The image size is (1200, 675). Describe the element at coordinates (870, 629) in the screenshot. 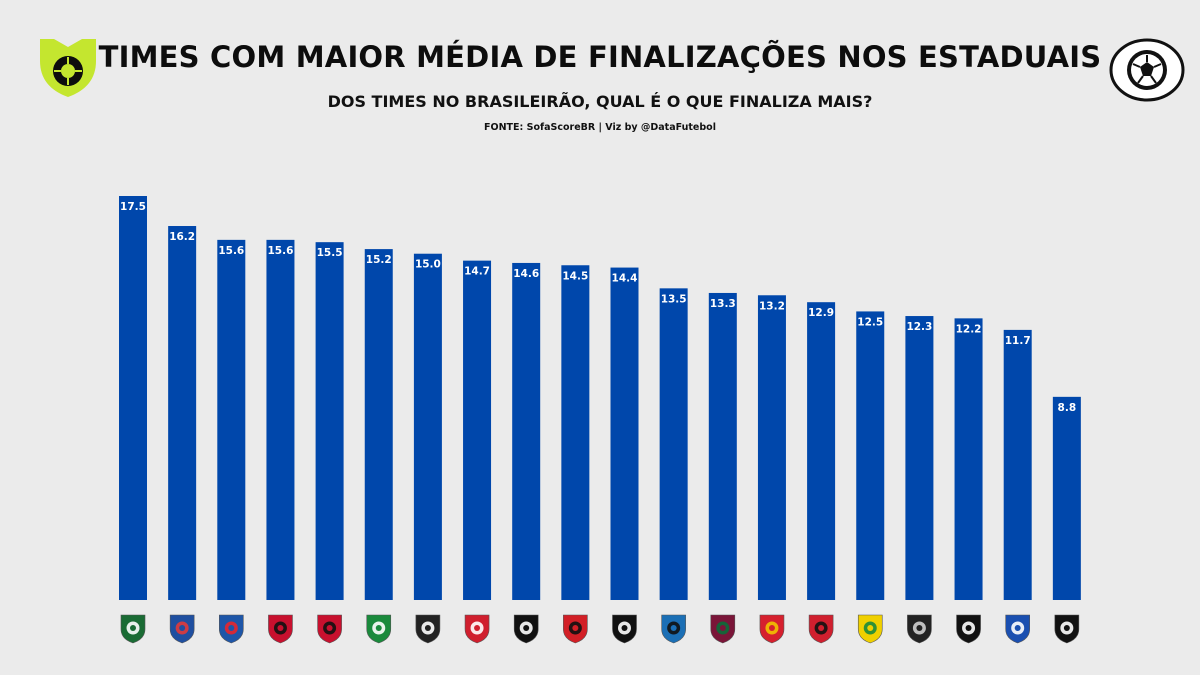

I see `mirassol-crest-icon` at that location.